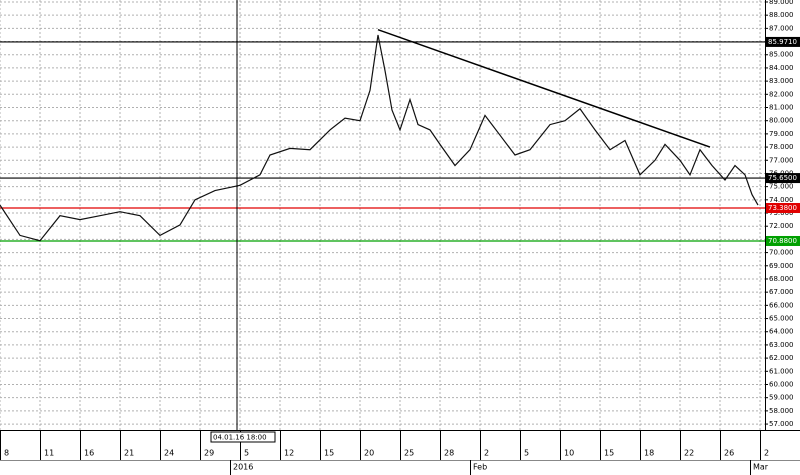 The height and width of the screenshot is (475, 800). Describe the element at coordinates (689, 453) in the screenshot. I see `x-tick-label: 22` at that location.